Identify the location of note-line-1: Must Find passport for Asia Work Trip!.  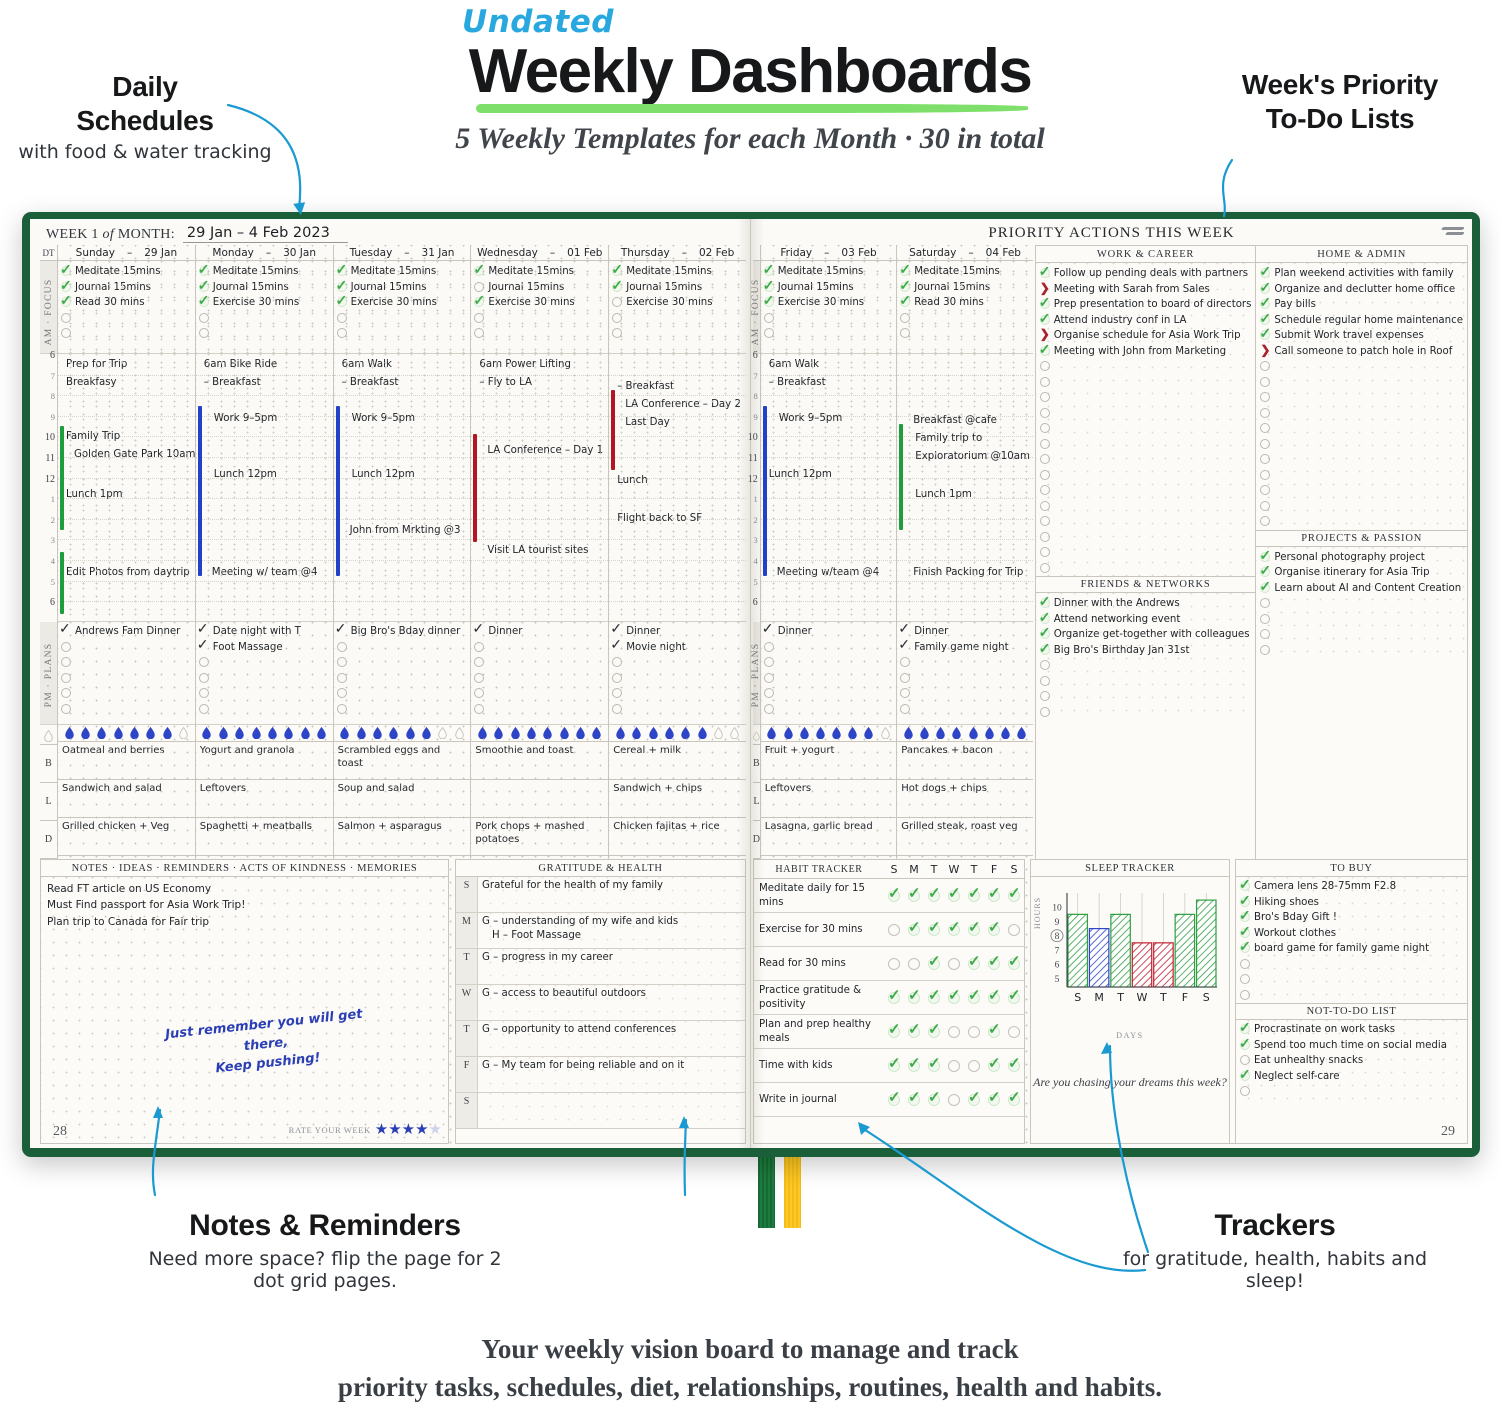
(146, 905).